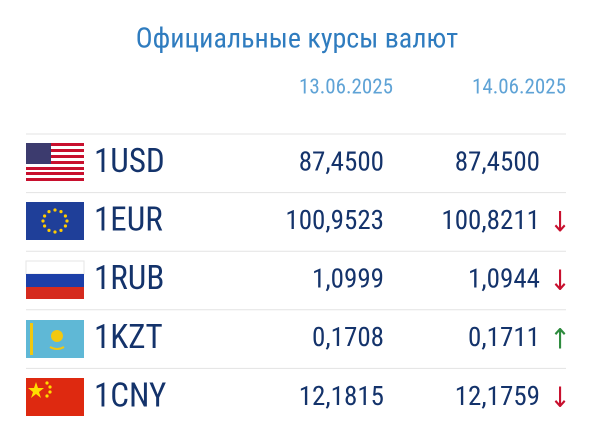  I want to click on currency-code: 1CNY, so click(130, 395).